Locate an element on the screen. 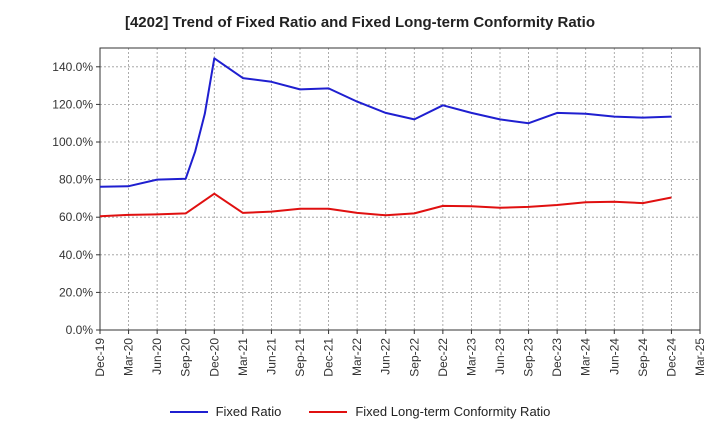  legend-item-1: Fixed Ratio is located at coordinates (225, 411).